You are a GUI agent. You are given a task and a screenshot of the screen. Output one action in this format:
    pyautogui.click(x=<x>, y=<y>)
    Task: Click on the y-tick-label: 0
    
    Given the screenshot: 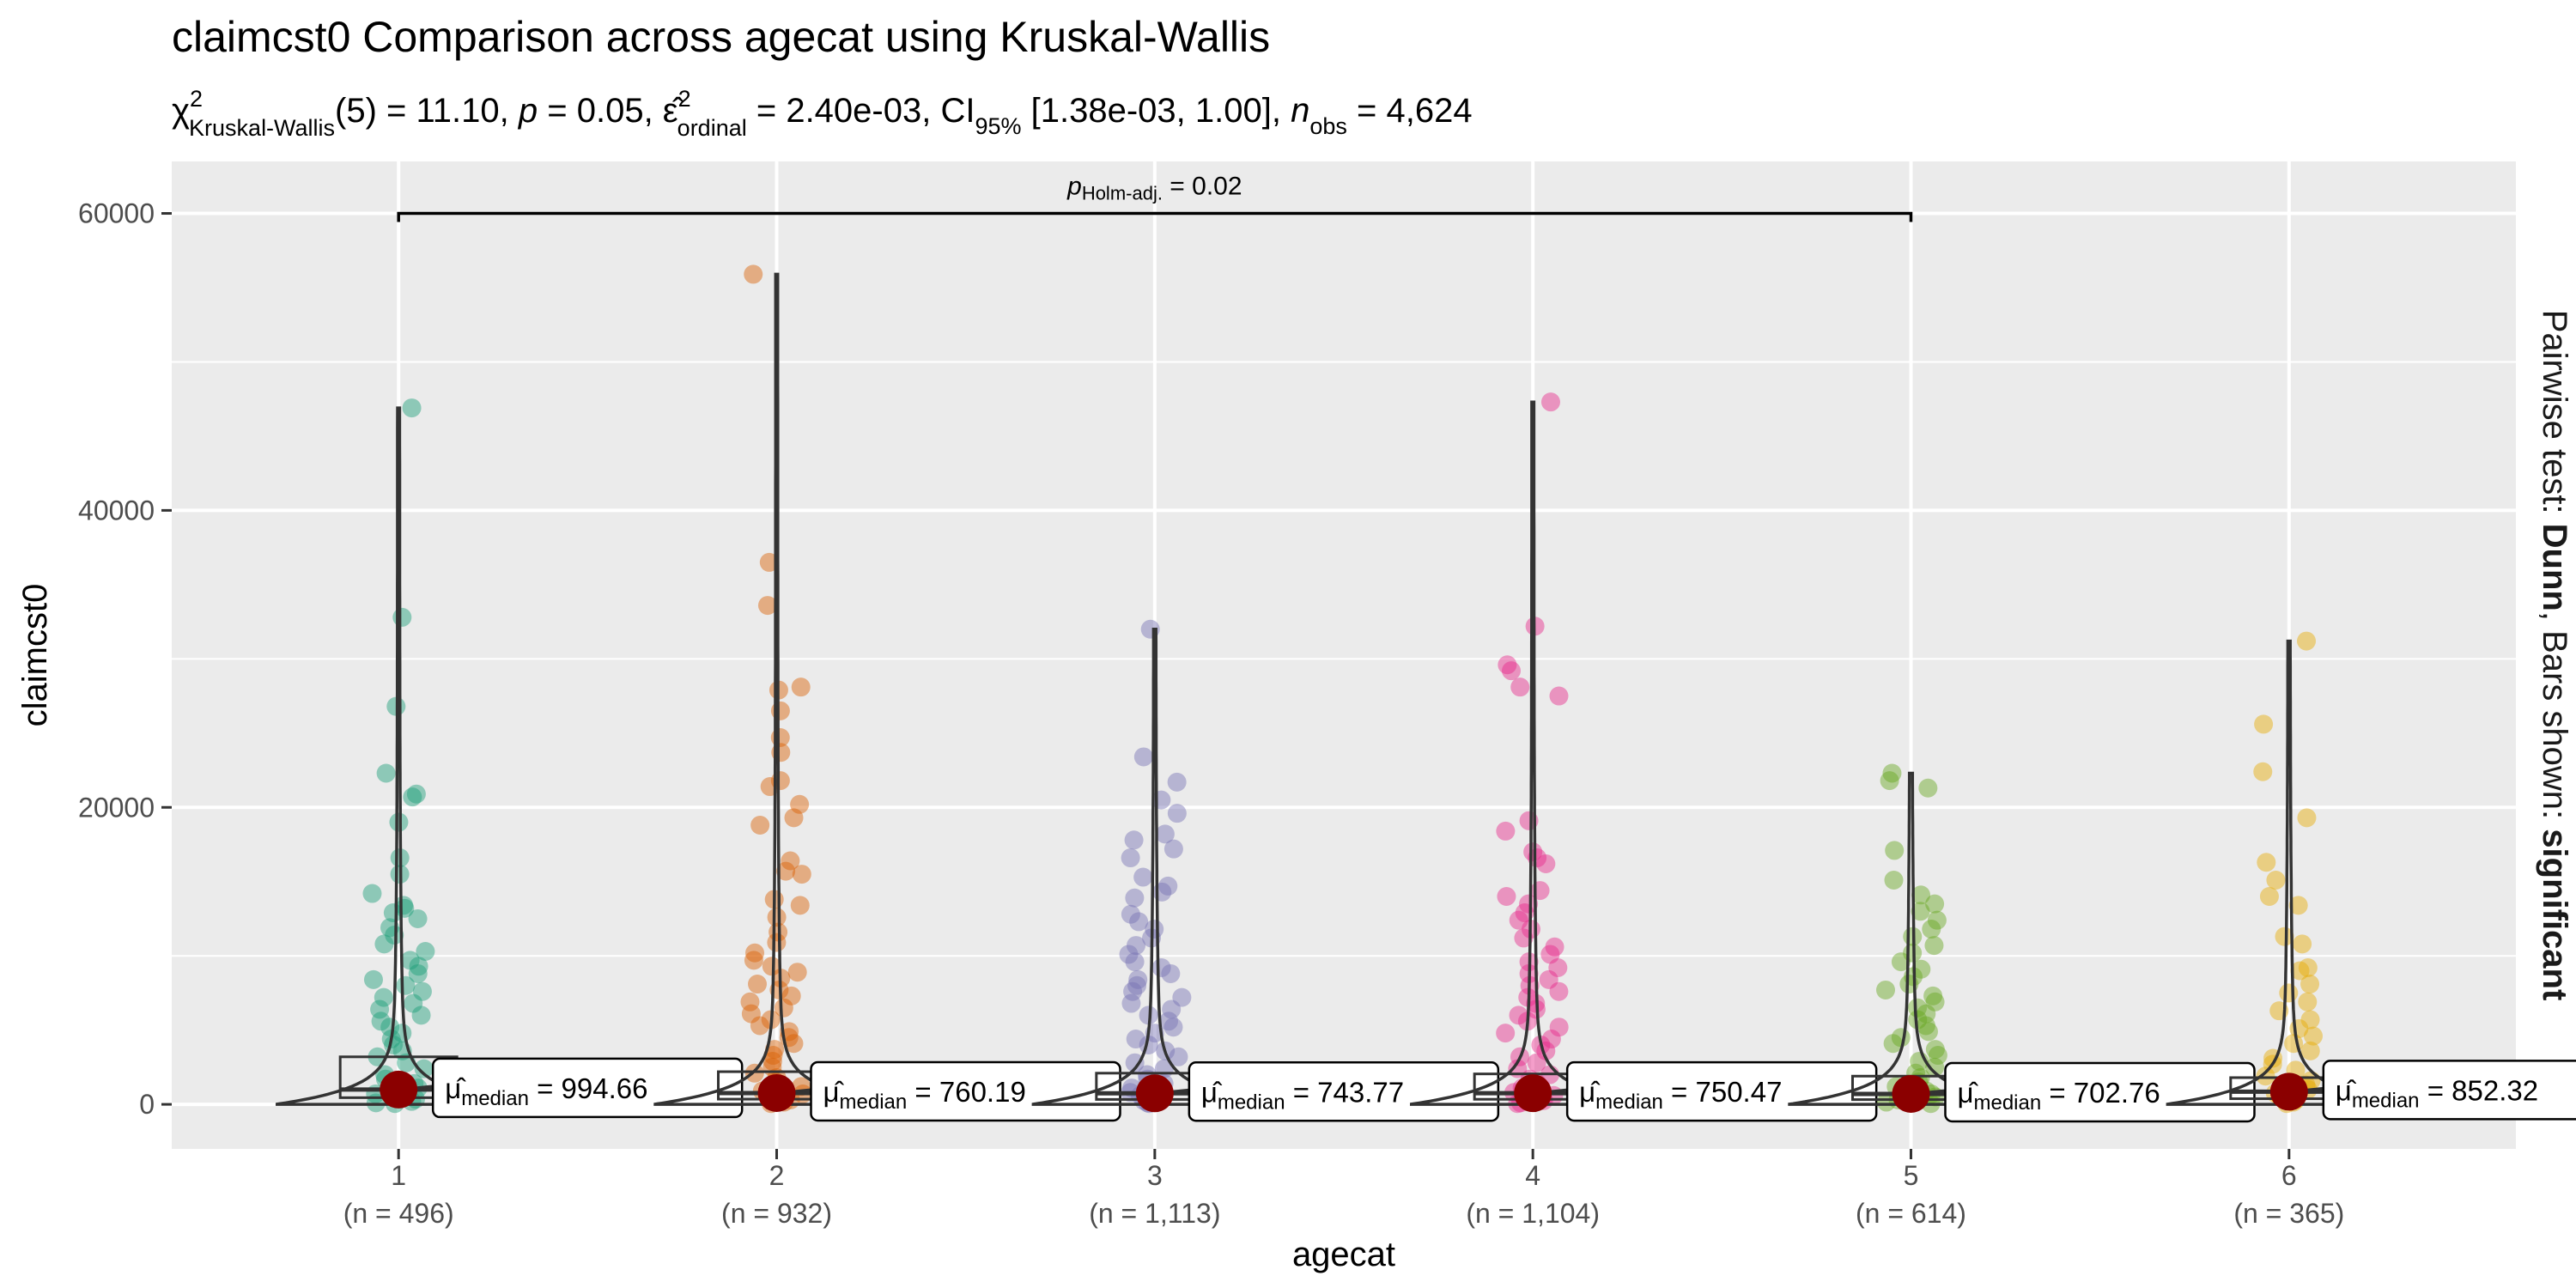 What is the action you would take?
    pyautogui.click(x=147, y=1104)
    